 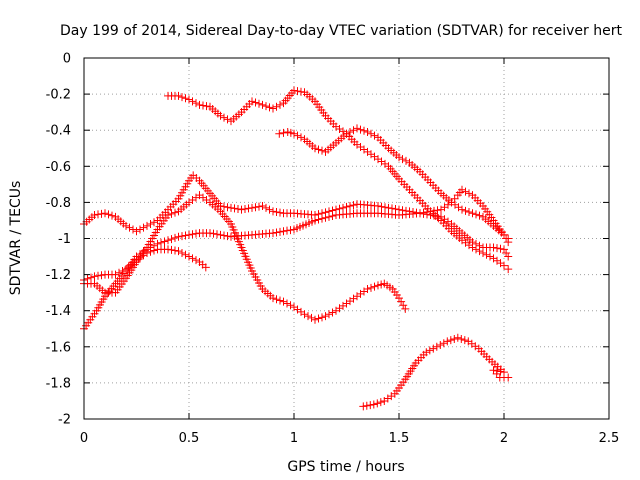 I want to click on y-tick-label: -1.4, so click(x=58, y=311).